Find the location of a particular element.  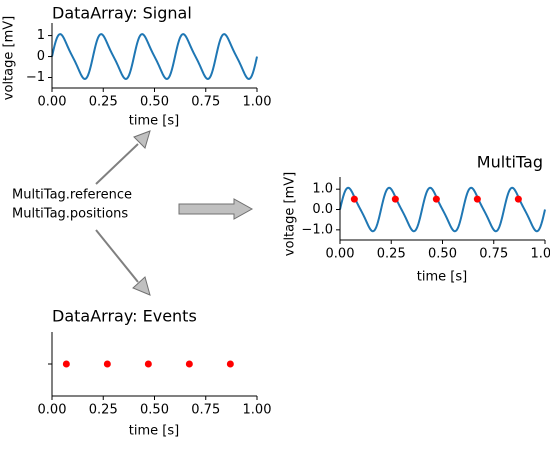

signal-title: DataArray: Signal is located at coordinates (122, 13).